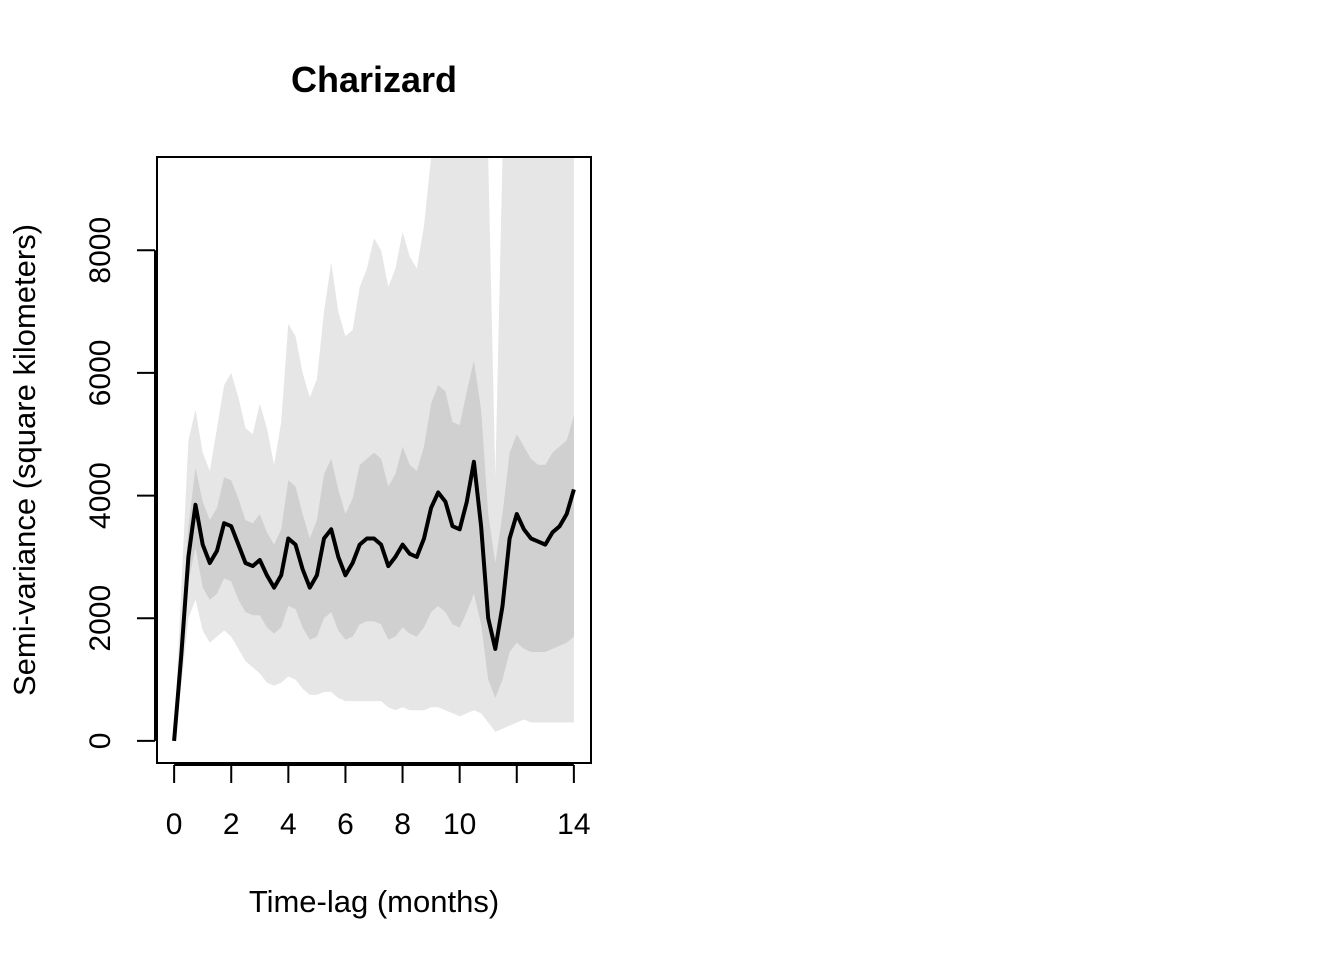 This screenshot has width=1344, height=960. Describe the element at coordinates (402, 824) in the screenshot. I see `x-tick-label: 8` at that location.